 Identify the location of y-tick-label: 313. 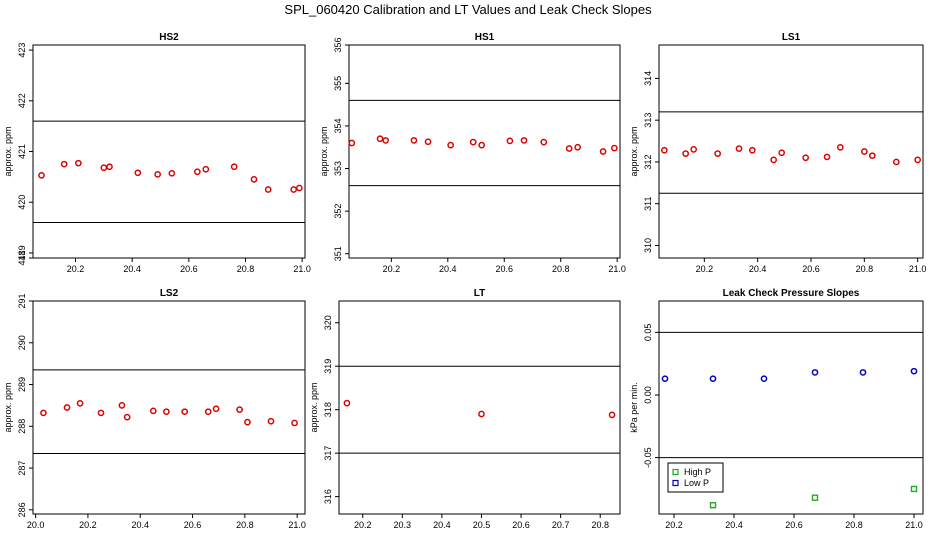
(648, 120).